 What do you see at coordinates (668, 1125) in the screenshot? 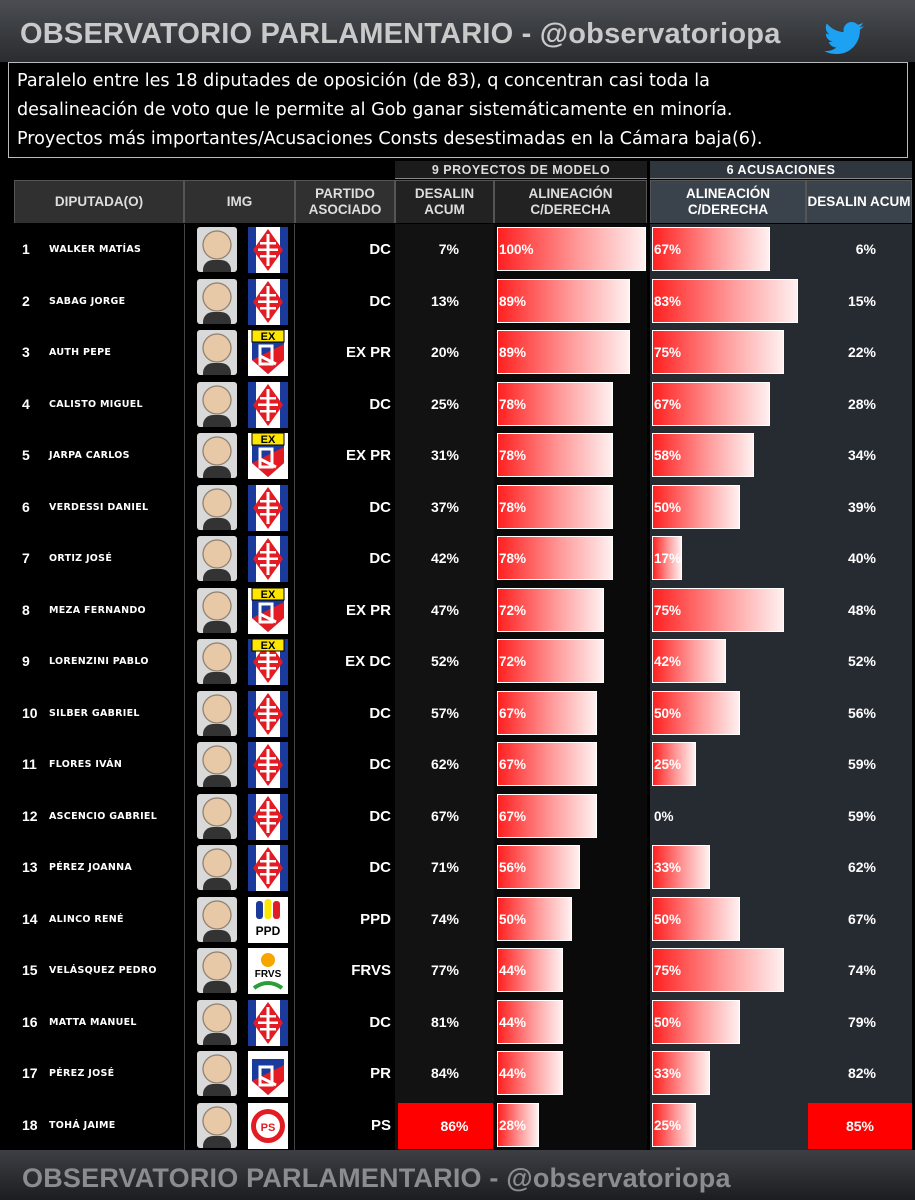
I see `alin-acusaciones-label: 25%` at bounding box center [668, 1125].